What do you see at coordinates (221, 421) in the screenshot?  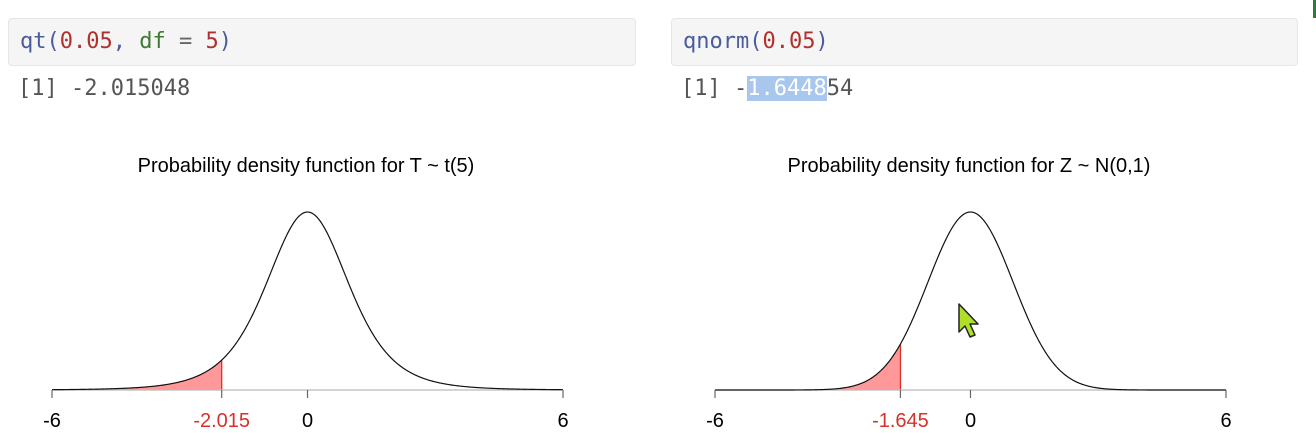 I see `critical-value-label: -2.015` at bounding box center [221, 421].